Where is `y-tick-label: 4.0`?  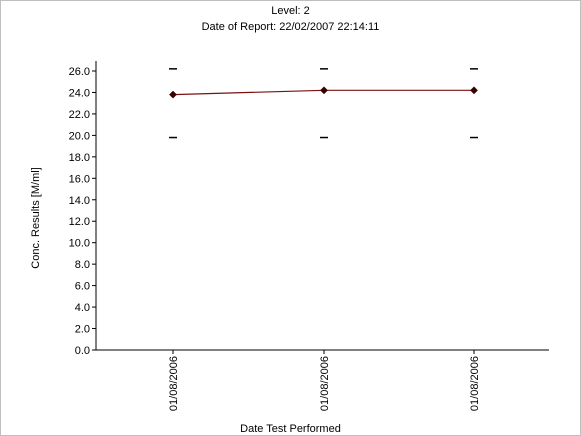
y-tick-label: 4.0 is located at coordinates (82, 308).